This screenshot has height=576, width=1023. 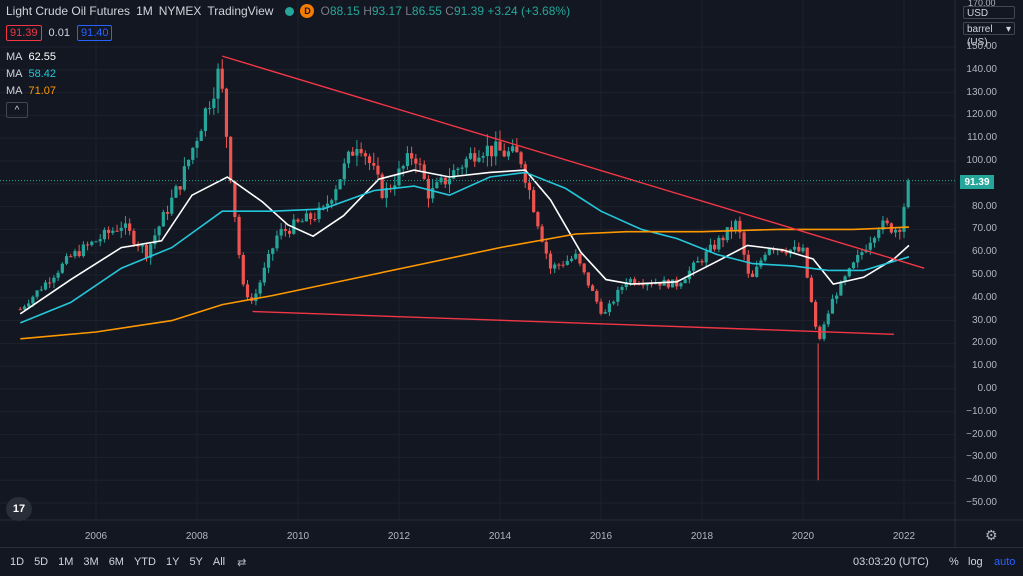 What do you see at coordinates (41, 562) in the screenshot?
I see `timeframe-5d: 5D` at bounding box center [41, 562].